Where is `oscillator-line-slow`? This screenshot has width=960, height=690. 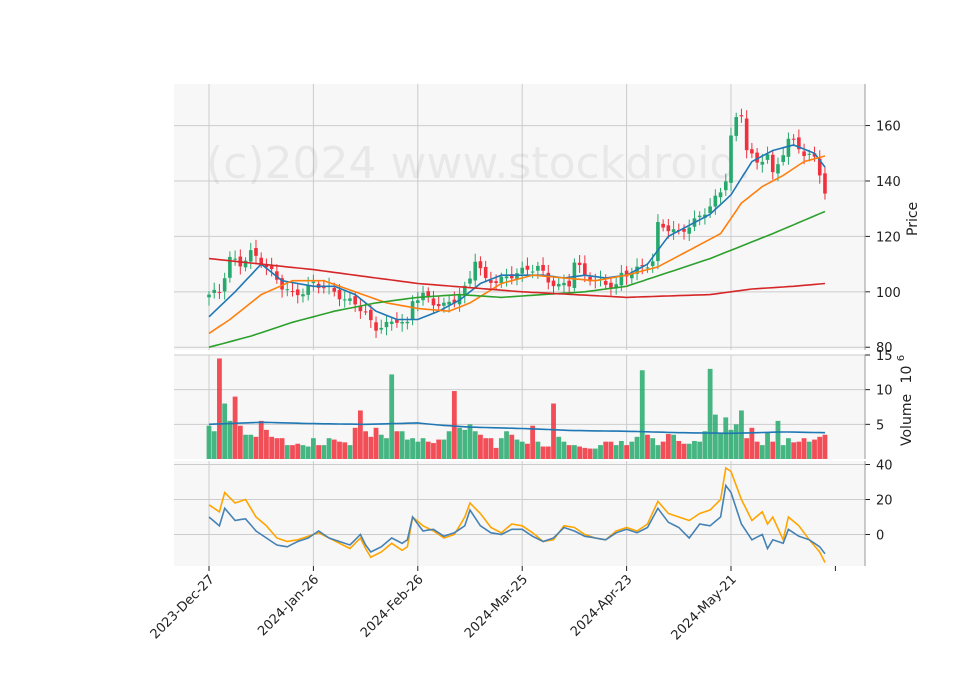 oscillator-line-slow is located at coordinates (517, 519).